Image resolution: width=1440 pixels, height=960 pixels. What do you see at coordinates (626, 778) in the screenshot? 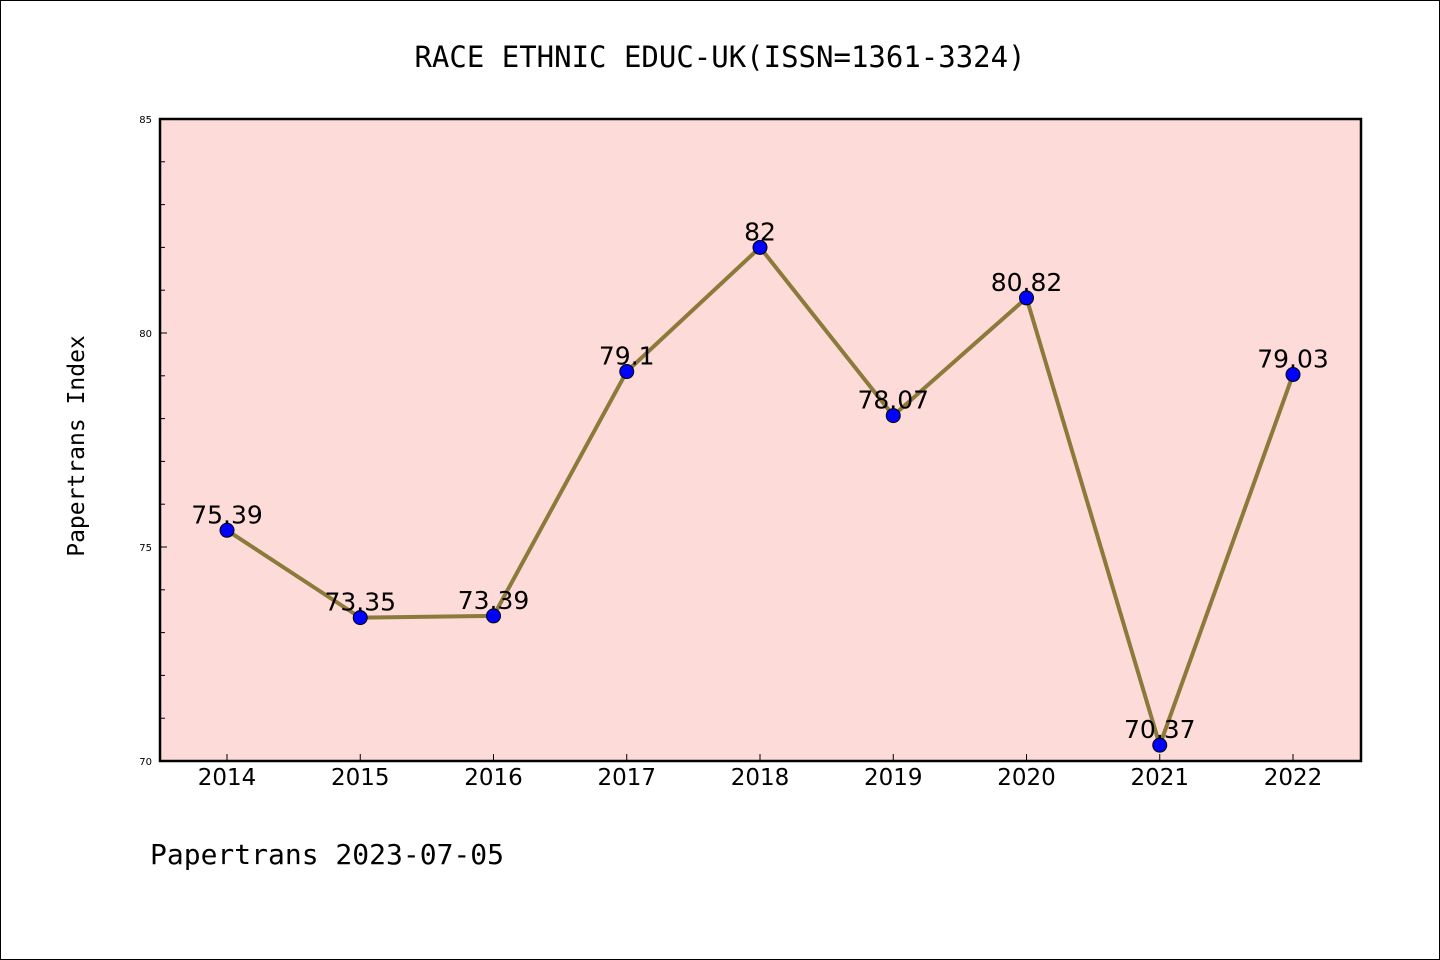
I see `x-tick-label: 2017` at bounding box center [626, 778].